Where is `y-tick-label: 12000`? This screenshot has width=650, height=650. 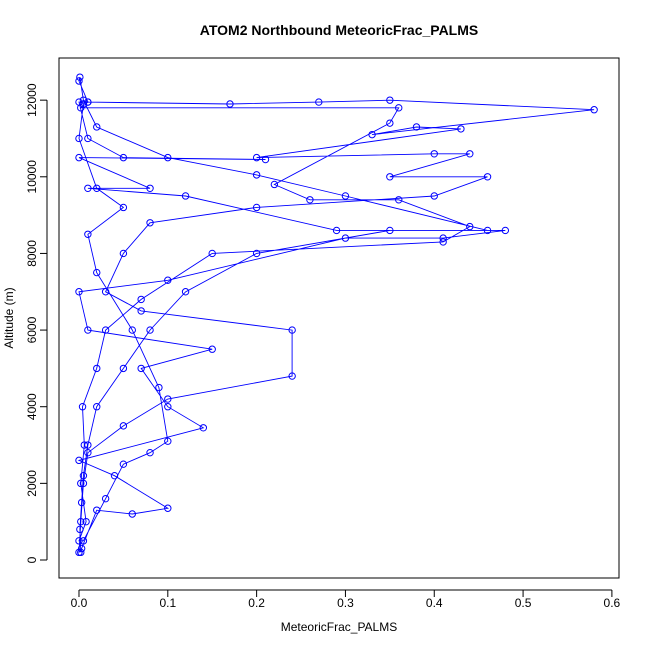
y-tick-label: 12000 is located at coordinates (32, 100).